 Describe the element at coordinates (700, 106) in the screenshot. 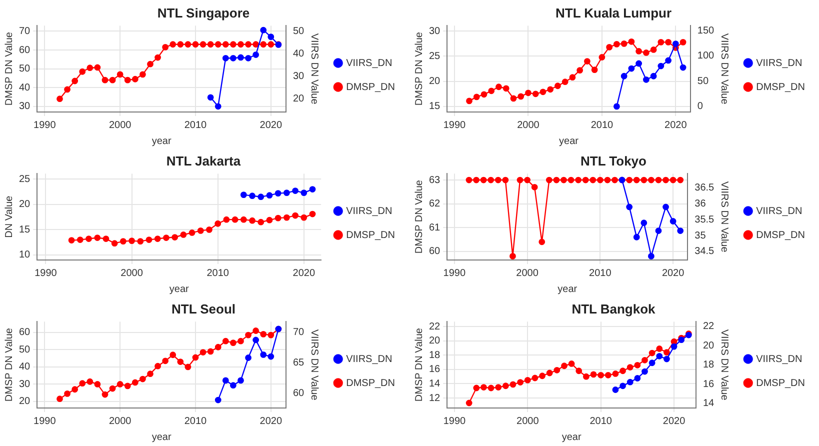

I see `y2-tick-label: 0` at that location.